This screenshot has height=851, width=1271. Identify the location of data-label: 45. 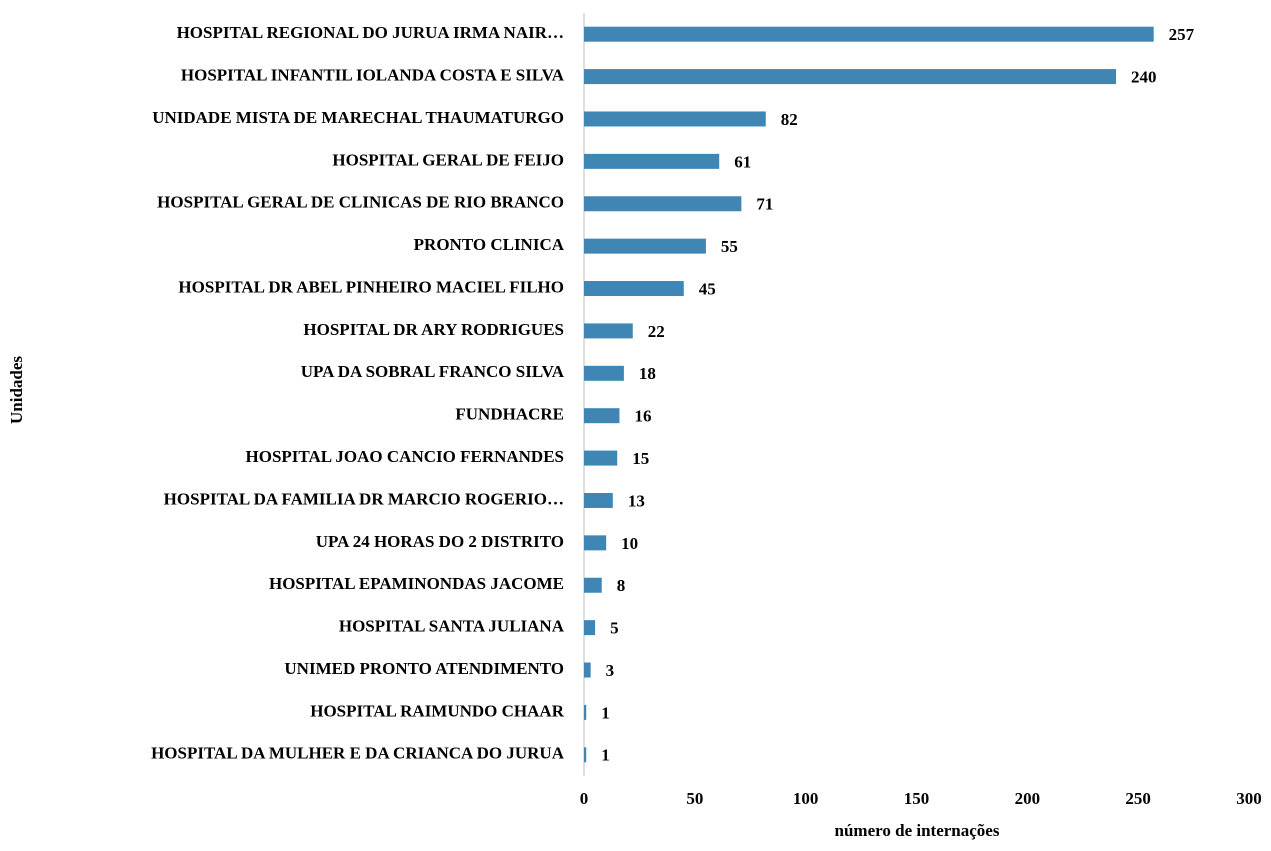
(707, 288).